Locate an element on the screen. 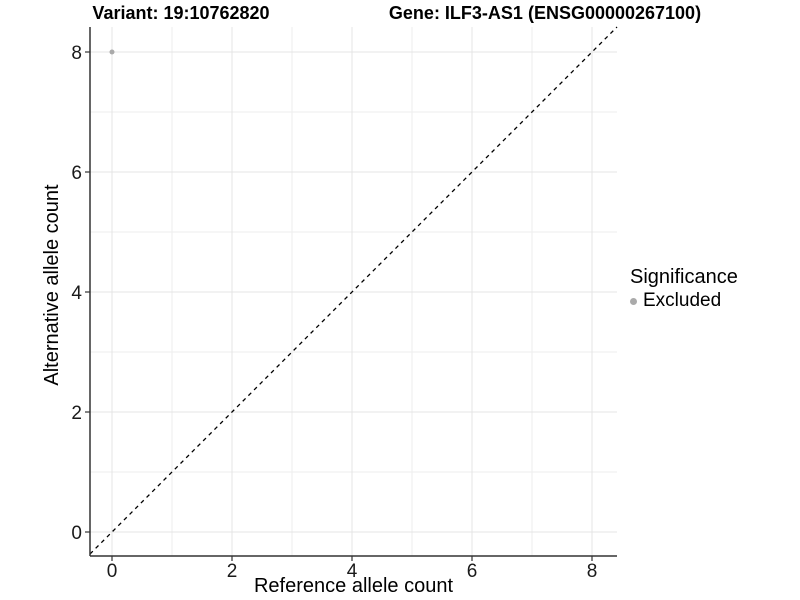 The height and width of the screenshot is (600, 800). data-points-layer is located at coordinates (112, 52).